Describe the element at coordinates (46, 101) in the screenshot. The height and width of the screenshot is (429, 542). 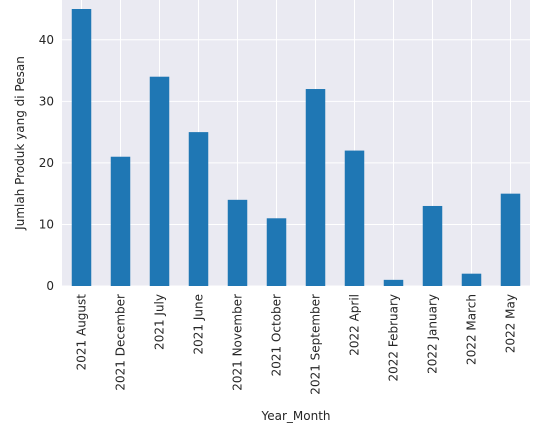
I see `y-tick-label: 30` at that location.